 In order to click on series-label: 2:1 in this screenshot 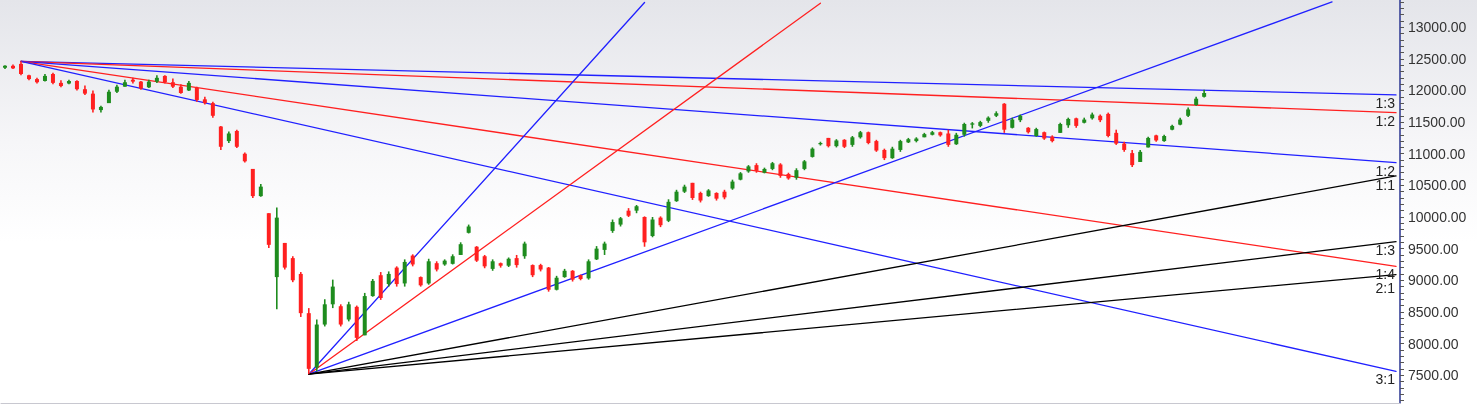, I will do `click(1385, 288)`.